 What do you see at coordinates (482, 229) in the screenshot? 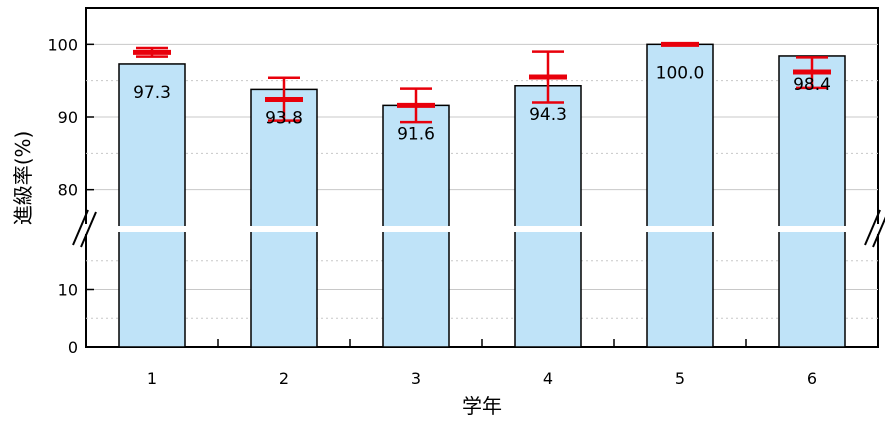
I see `axis-break-gap` at bounding box center [482, 229].